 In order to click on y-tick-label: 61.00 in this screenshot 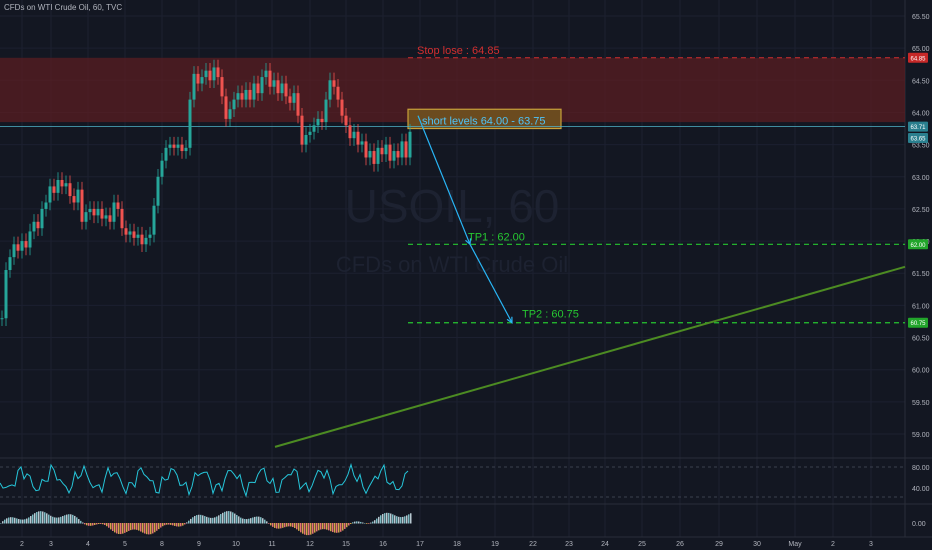, I will do `click(921, 306)`.